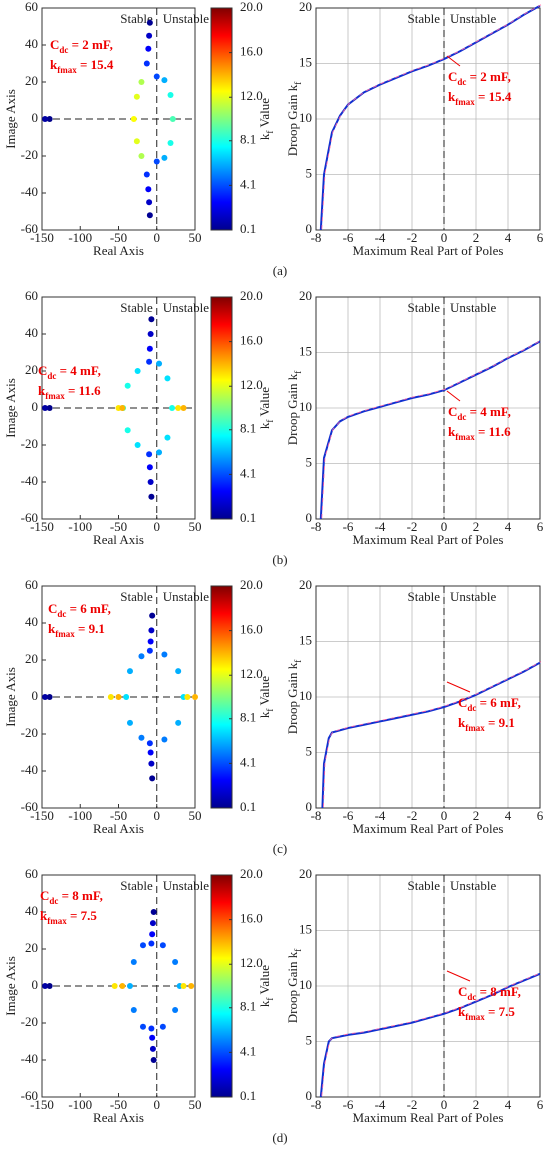 This screenshot has height=1153, width=550. What do you see at coordinates (118, 815) in the screenshot?
I see `x-tick-label: -50` at bounding box center [118, 815].